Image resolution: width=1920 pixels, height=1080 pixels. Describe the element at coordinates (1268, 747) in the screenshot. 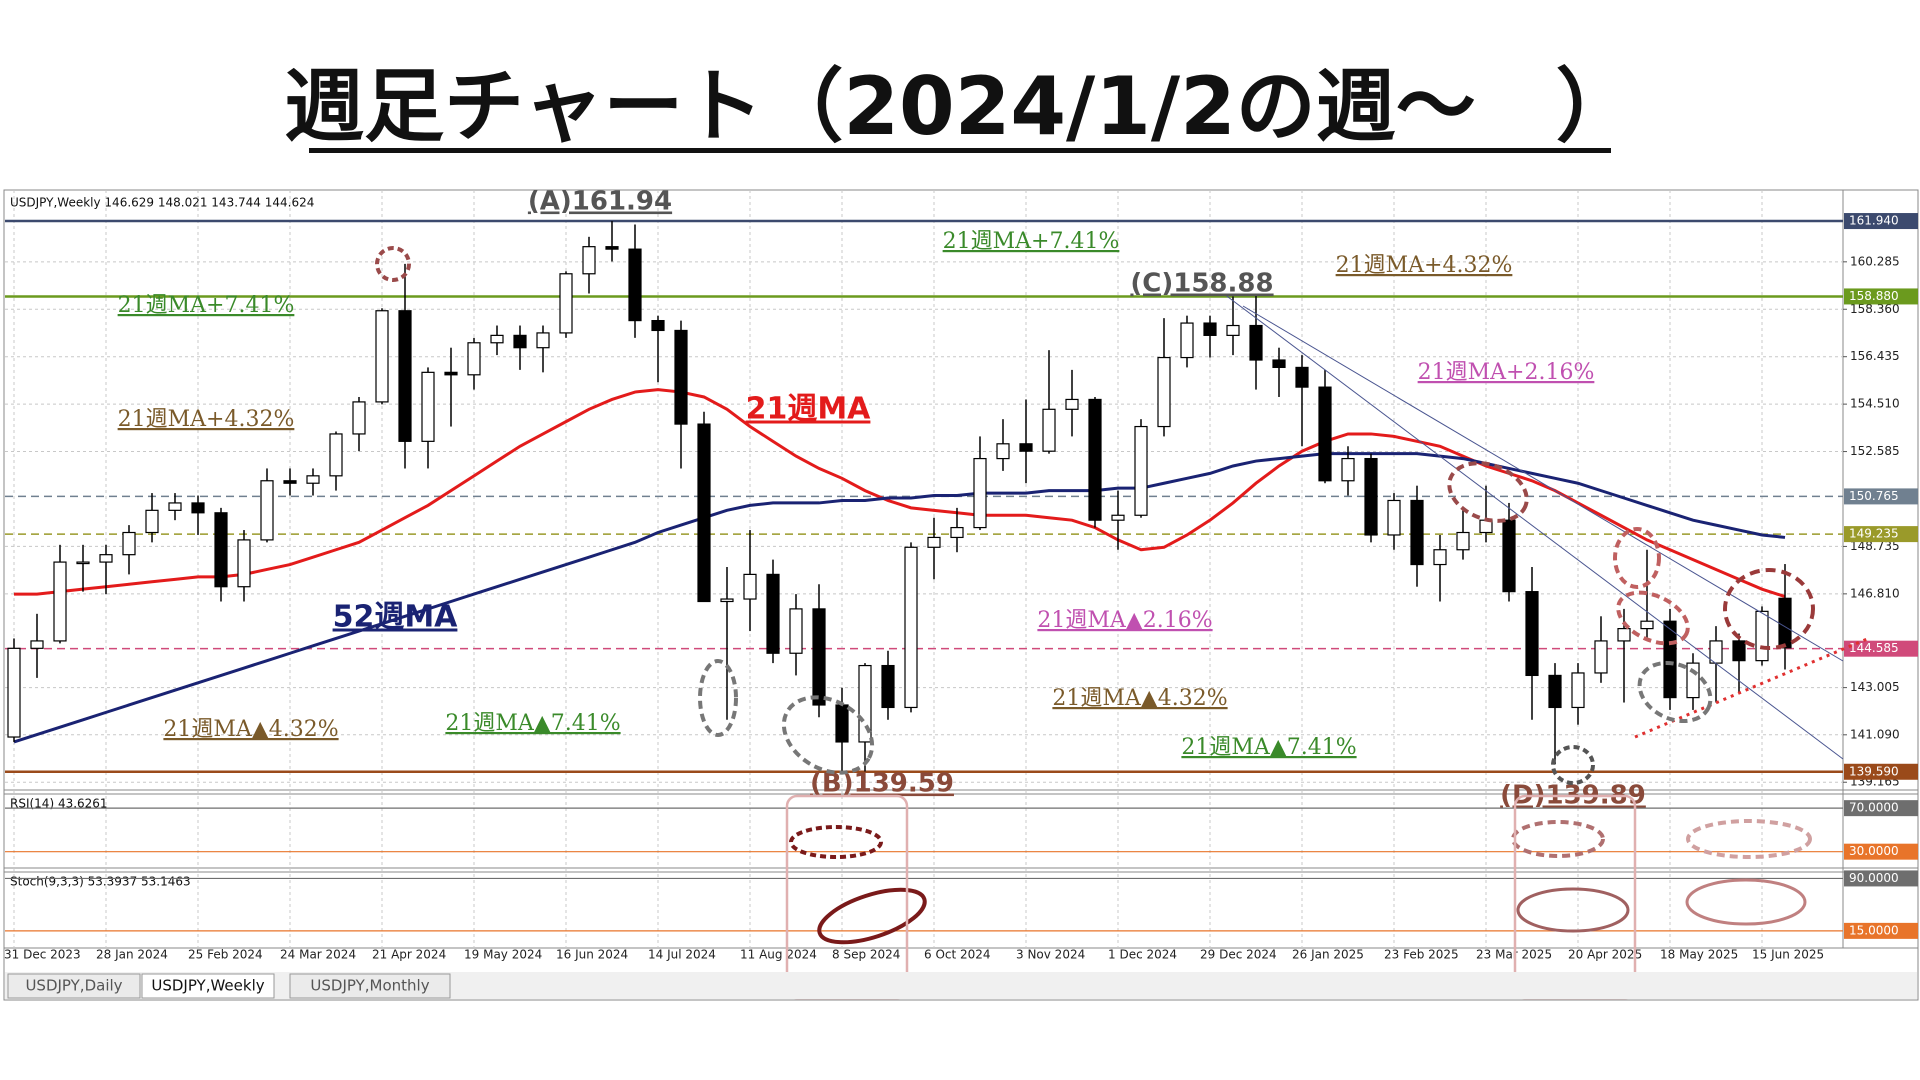

I see `annotation: 21週MA▲7.41%` at that location.